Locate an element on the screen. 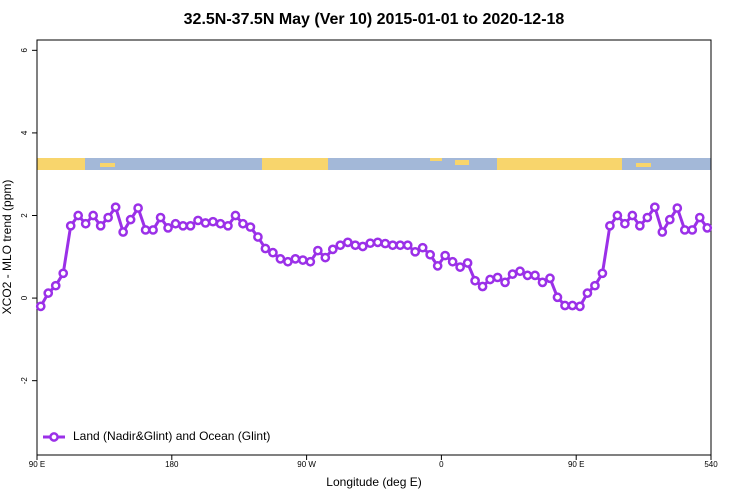 This screenshot has height=500, width=750. x-tick-label: 90 W is located at coordinates (306, 464).